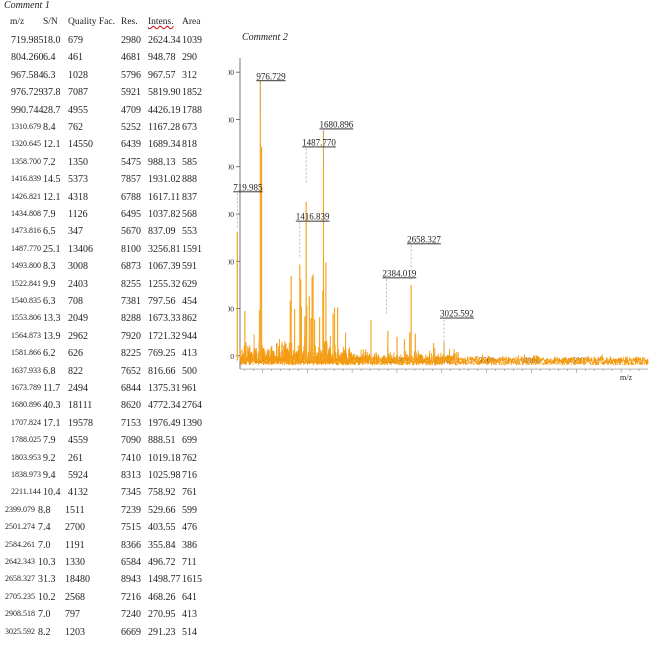 The width and height of the screenshot is (663, 658). What do you see at coordinates (131, 180) in the screenshot?
I see `table-cell: 7857` at bounding box center [131, 180].